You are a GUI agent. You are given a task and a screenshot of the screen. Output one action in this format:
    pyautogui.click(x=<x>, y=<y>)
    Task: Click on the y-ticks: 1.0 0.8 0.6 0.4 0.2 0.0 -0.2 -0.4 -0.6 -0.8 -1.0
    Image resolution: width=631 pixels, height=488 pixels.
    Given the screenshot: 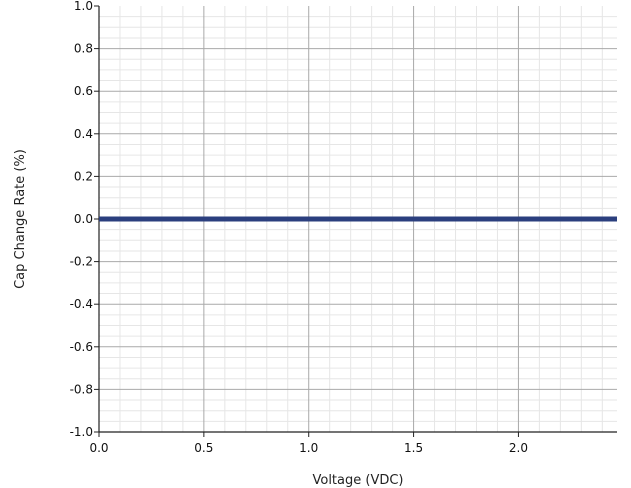 What is the action you would take?
    pyautogui.click(x=84, y=219)
    